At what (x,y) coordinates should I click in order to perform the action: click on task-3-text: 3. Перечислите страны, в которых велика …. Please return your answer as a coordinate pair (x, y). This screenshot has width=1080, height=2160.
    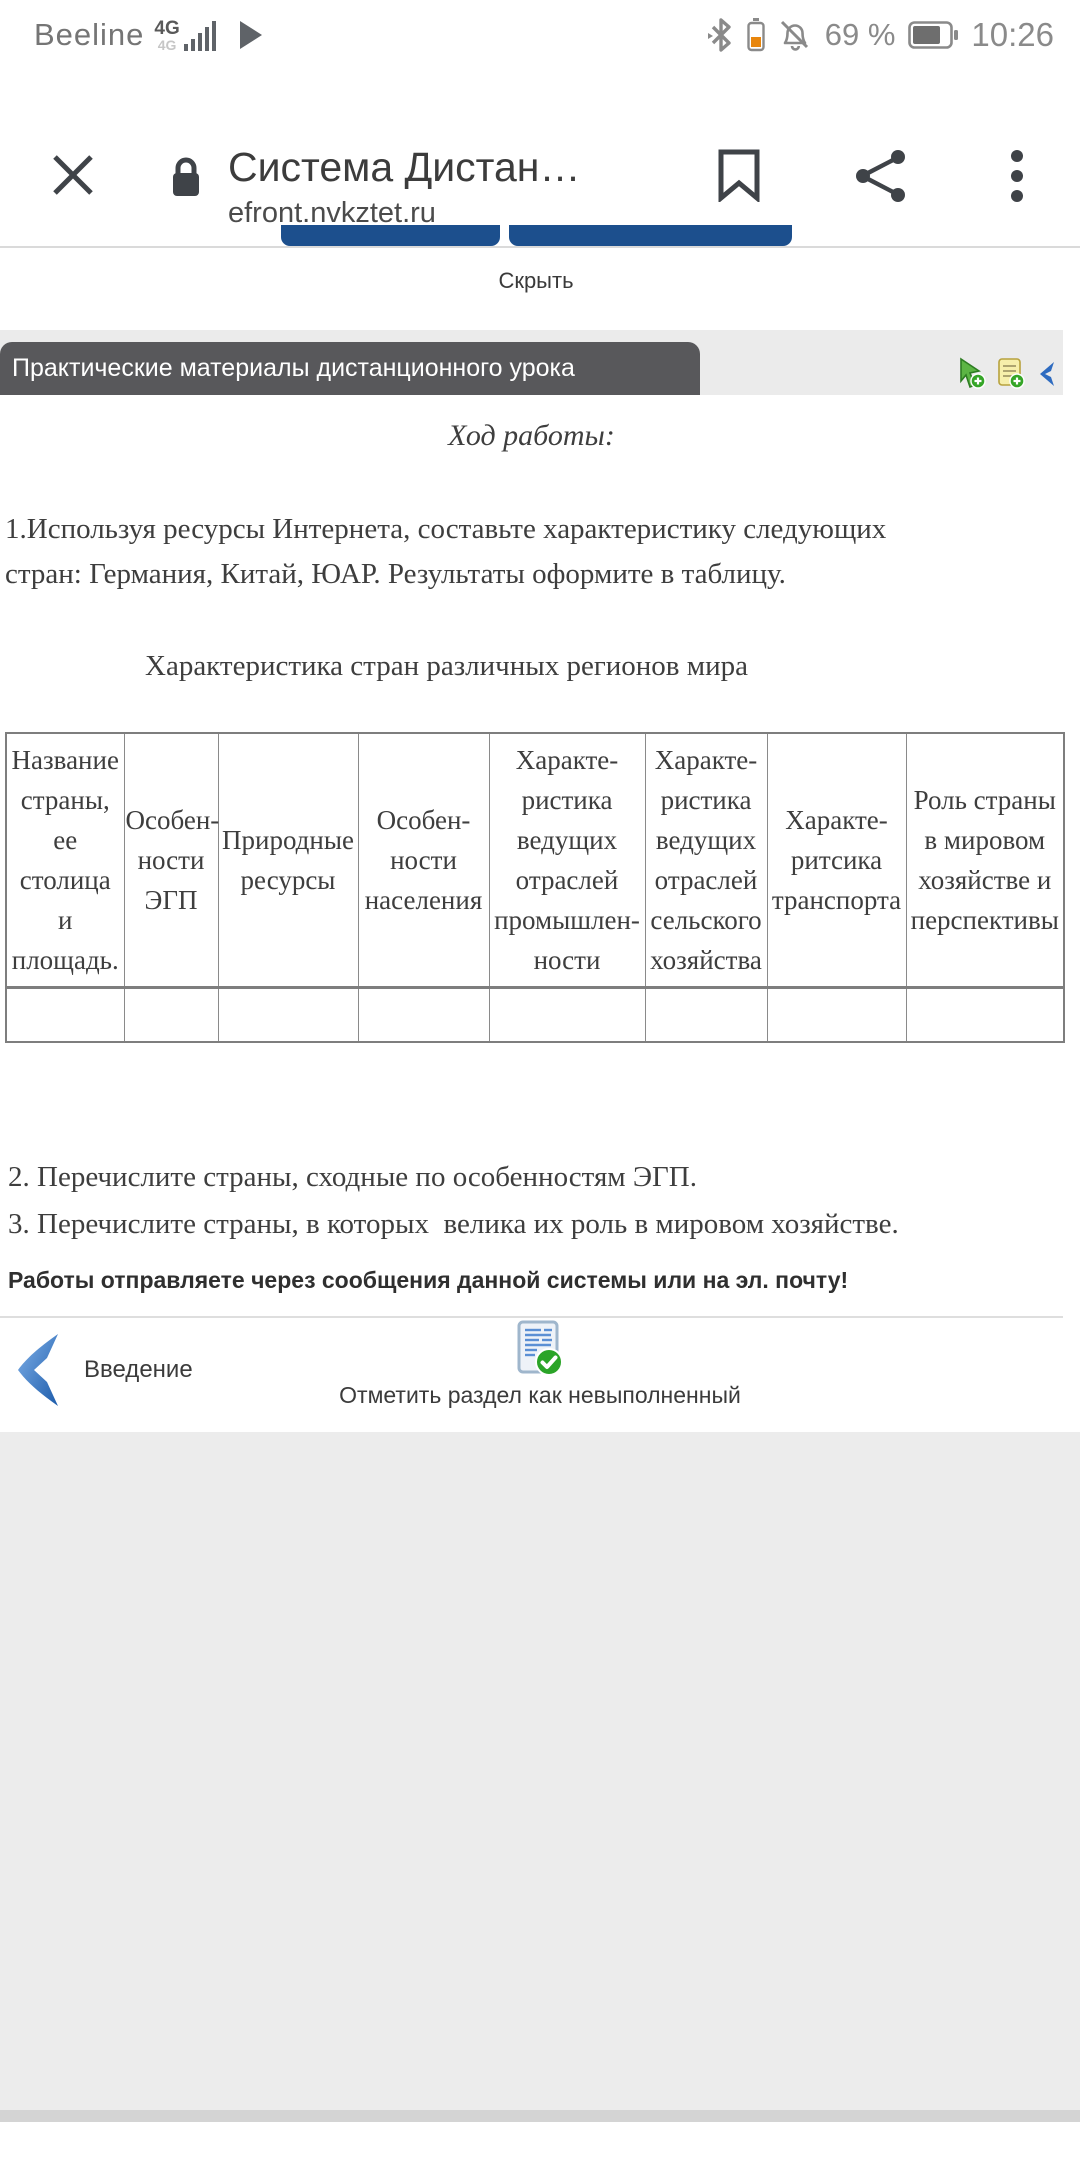
    Looking at the image, I should click on (453, 1223).